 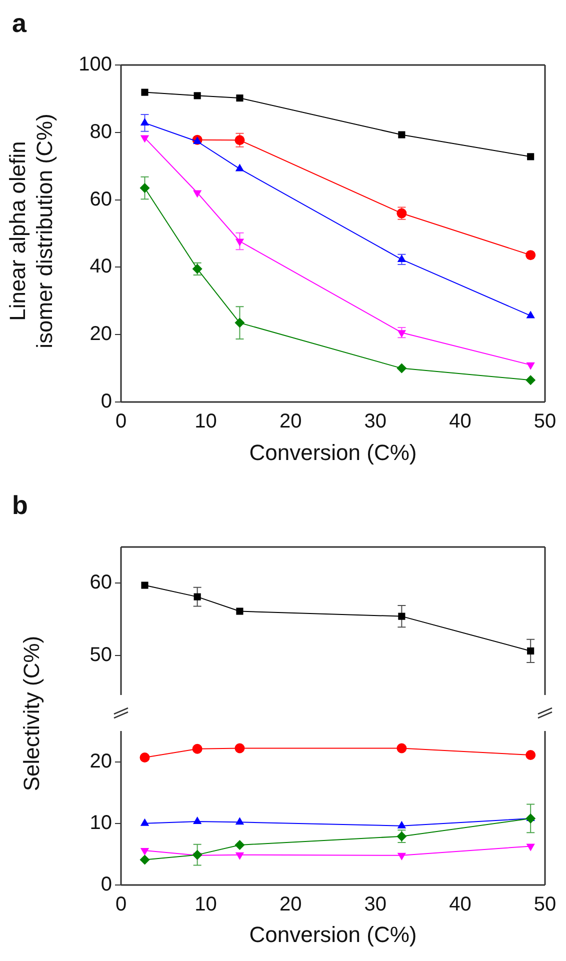 What do you see at coordinates (19, 23) in the screenshot?
I see `chart-title: a` at bounding box center [19, 23].